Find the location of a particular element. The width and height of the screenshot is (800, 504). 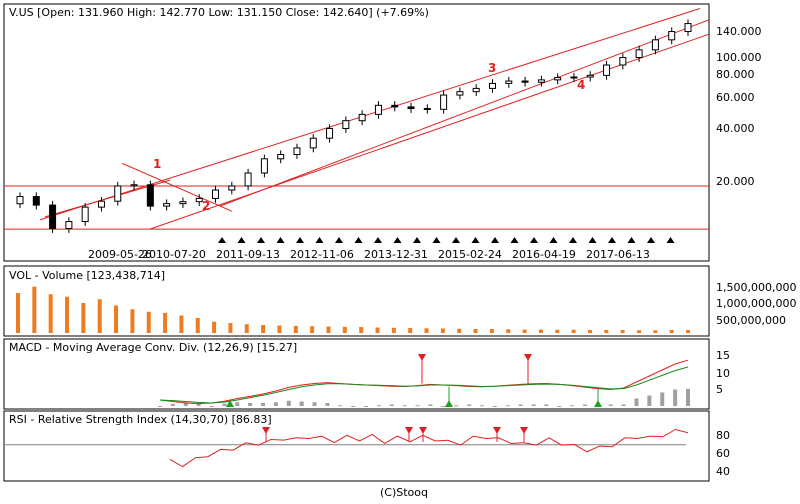

footer-copyright: (C)Stooq is located at coordinates (404, 492).